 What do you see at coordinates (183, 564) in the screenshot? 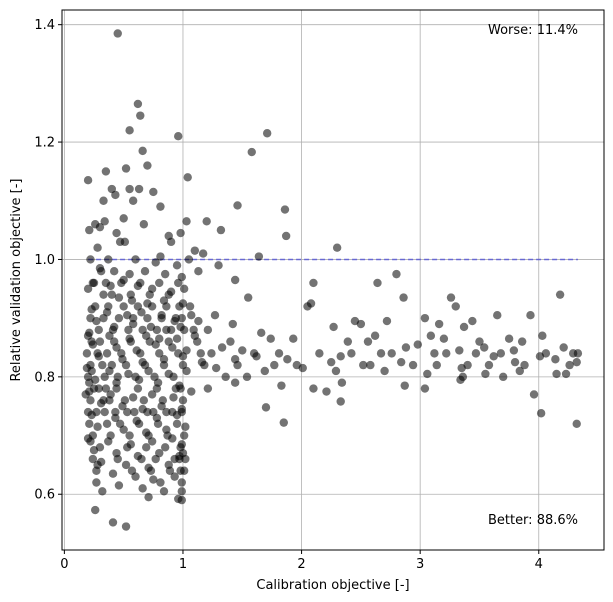
I see `x-tick-label: 1` at bounding box center [183, 564].